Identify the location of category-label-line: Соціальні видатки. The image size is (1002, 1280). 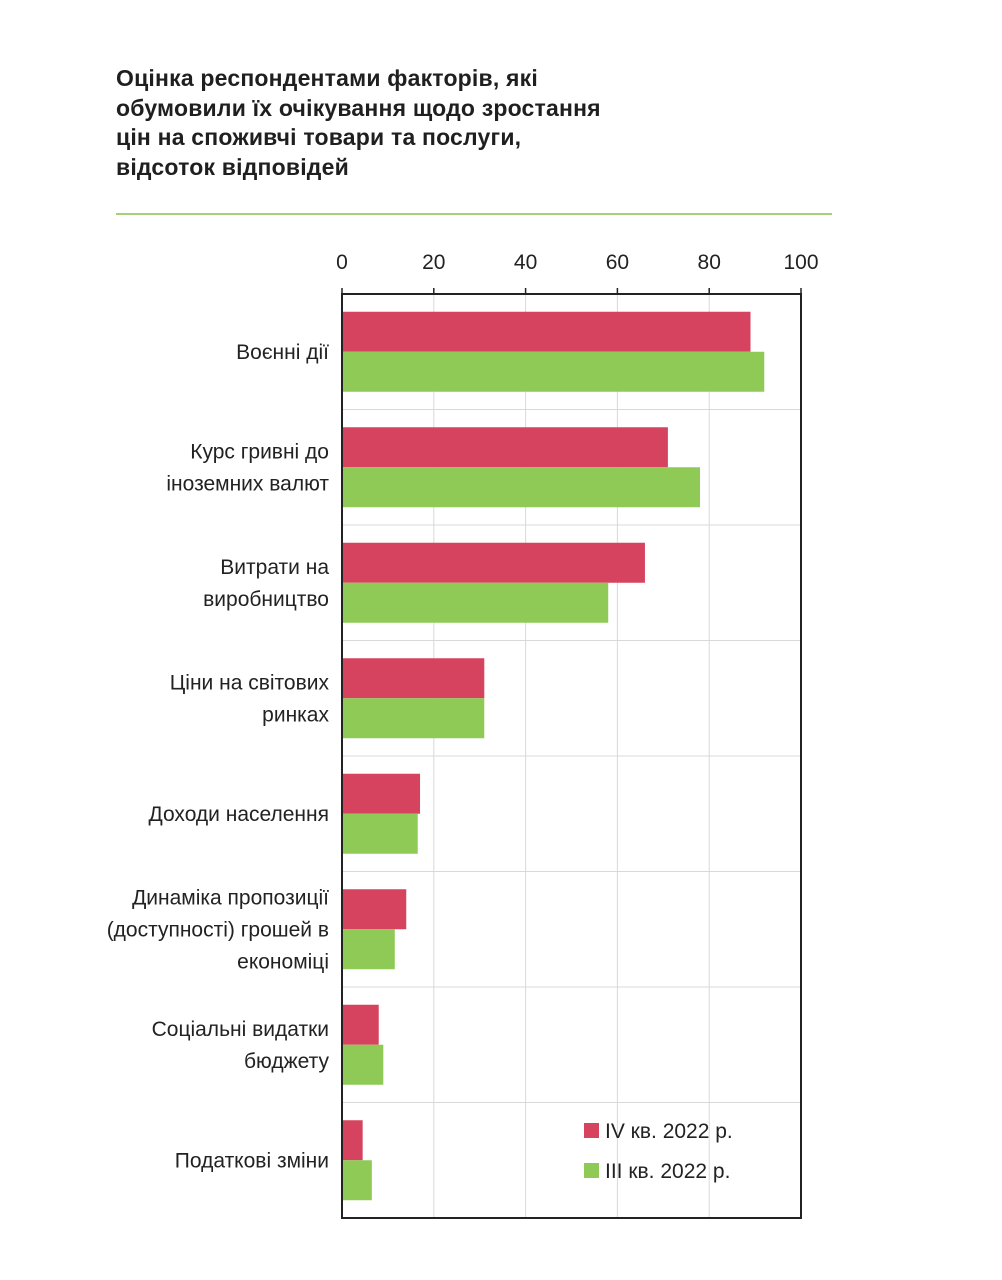
(240, 1029).